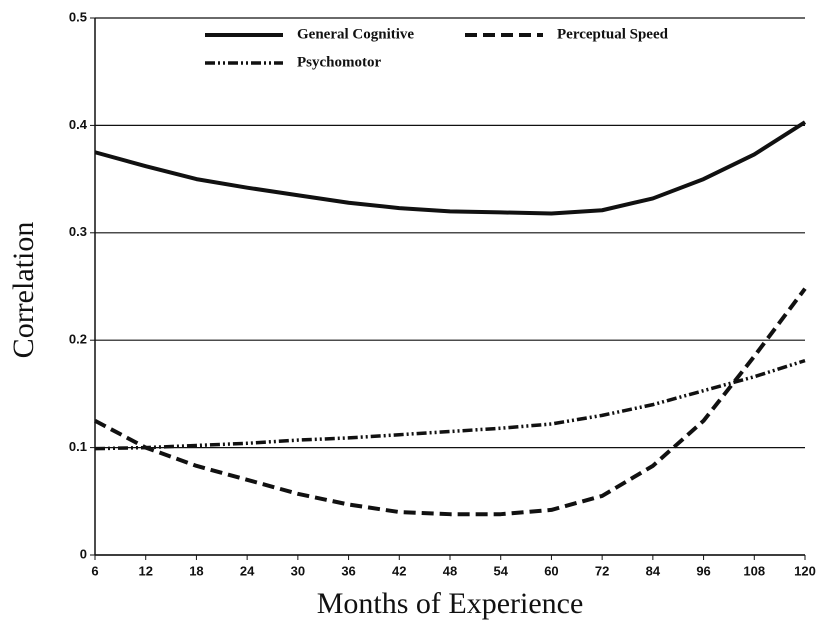 This screenshot has width=816, height=626. I want to click on x-axis-title: Months of Experience, so click(450, 603).